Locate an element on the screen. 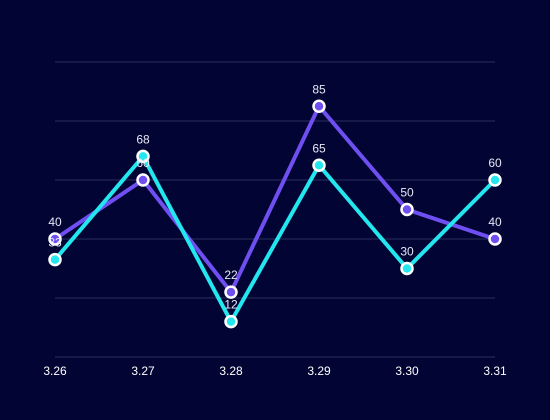 The width and height of the screenshot is (550, 420). data-label: 30 is located at coordinates (407, 252).